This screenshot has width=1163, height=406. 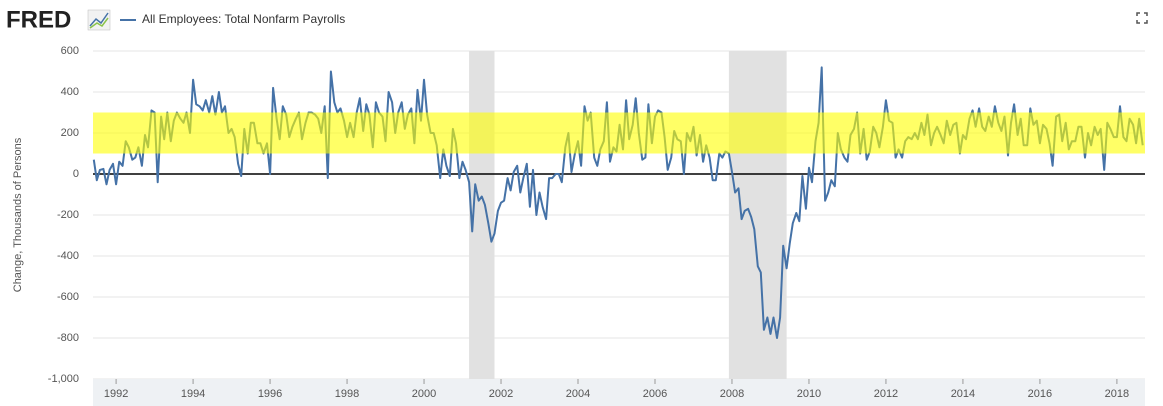 What do you see at coordinates (243, 19) in the screenshot?
I see `legend-label: All Employees: Total Nonfarm Payrolls` at bounding box center [243, 19].